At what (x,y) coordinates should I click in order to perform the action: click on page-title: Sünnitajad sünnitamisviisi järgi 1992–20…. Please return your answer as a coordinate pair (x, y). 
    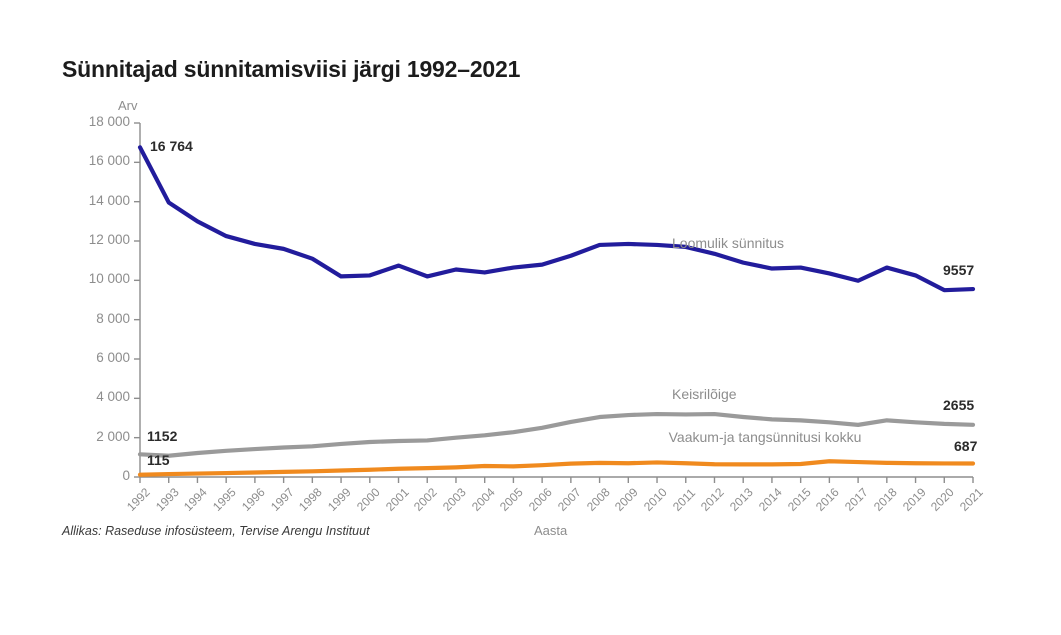
    Looking at the image, I should click on (291, 69).